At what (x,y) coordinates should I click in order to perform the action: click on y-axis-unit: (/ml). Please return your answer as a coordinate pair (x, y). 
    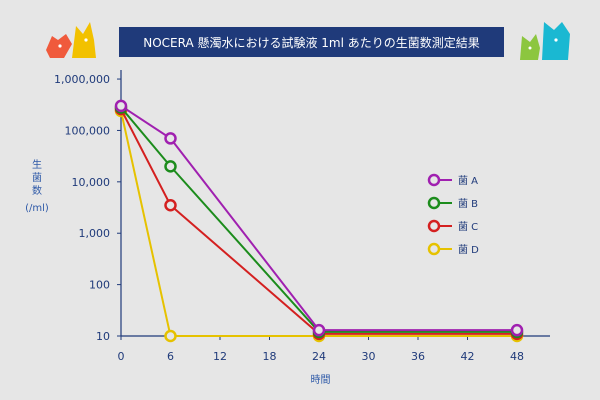
    Looking at the image, I should click on (37, 208).